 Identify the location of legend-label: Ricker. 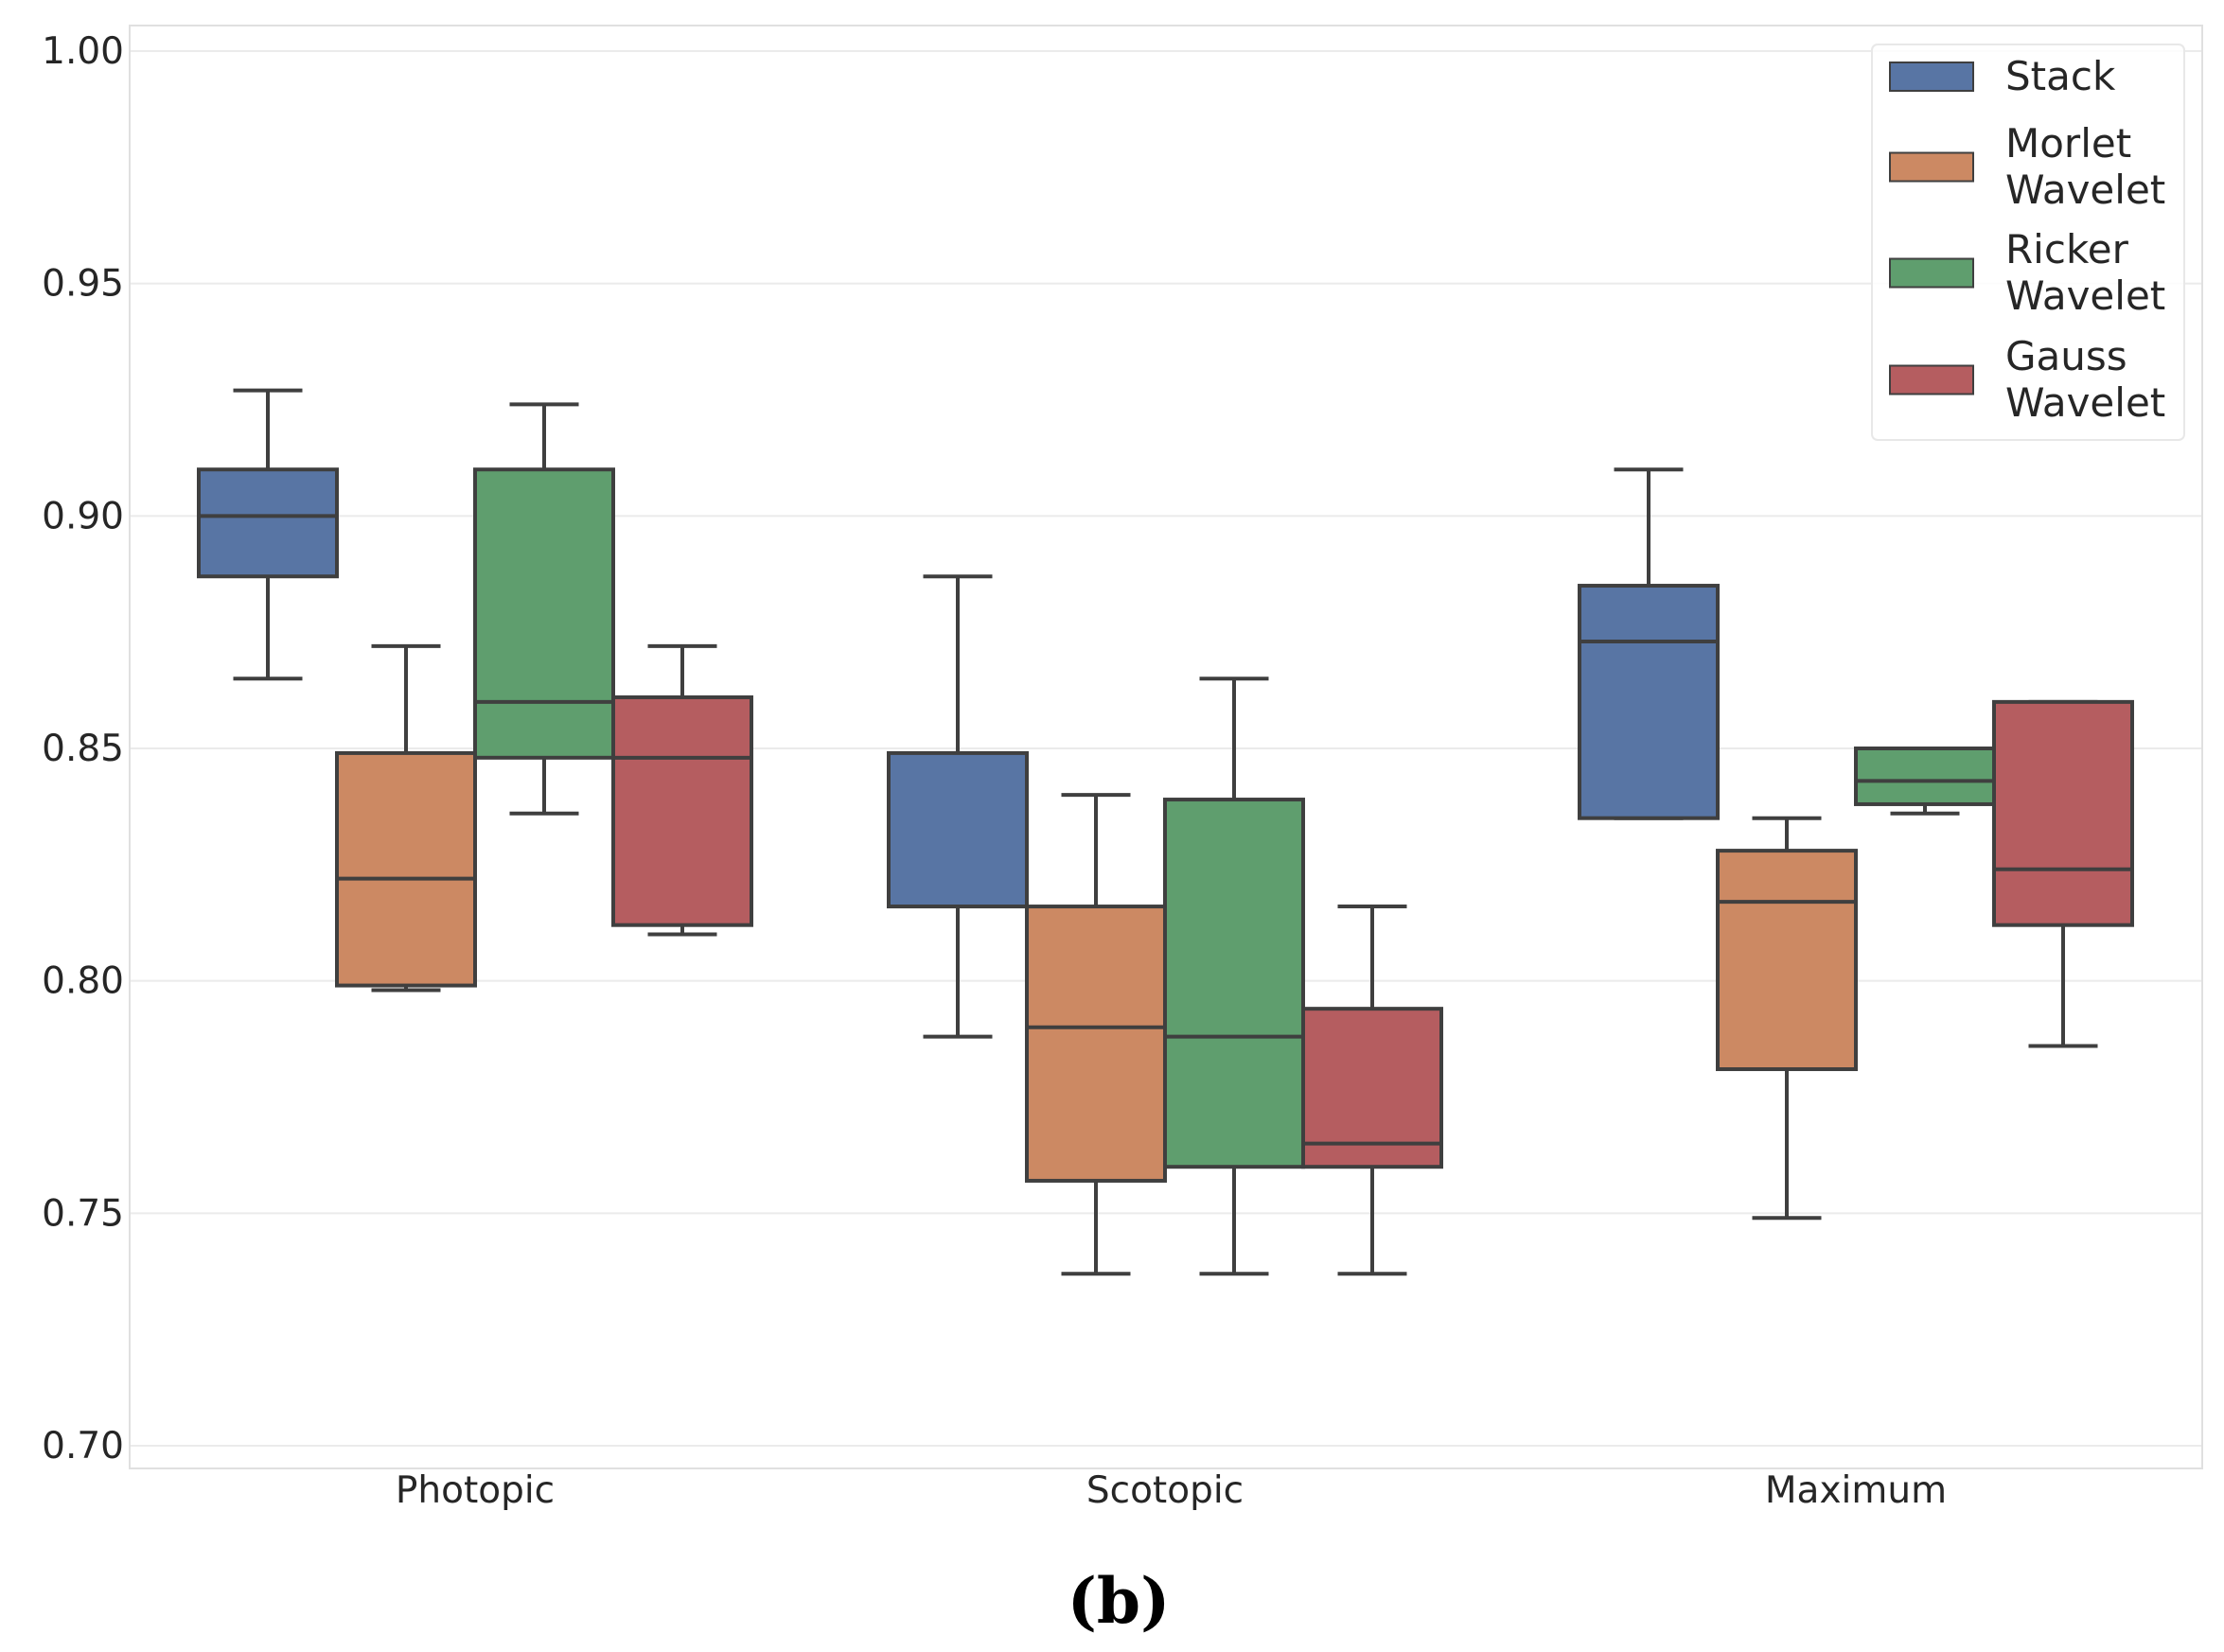
(2067, 249).